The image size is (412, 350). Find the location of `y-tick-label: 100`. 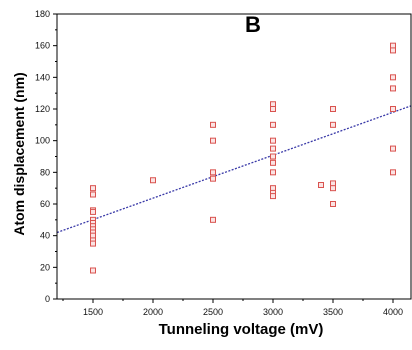

y-tick-label: 100 is located at coordinates (42, 141).